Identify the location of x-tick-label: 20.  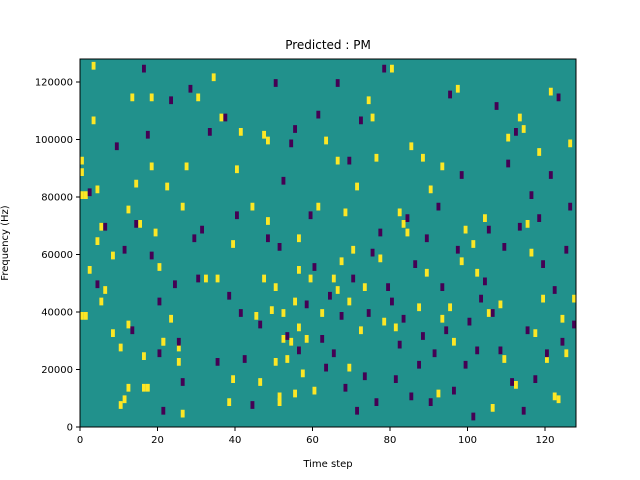
(157, 440).